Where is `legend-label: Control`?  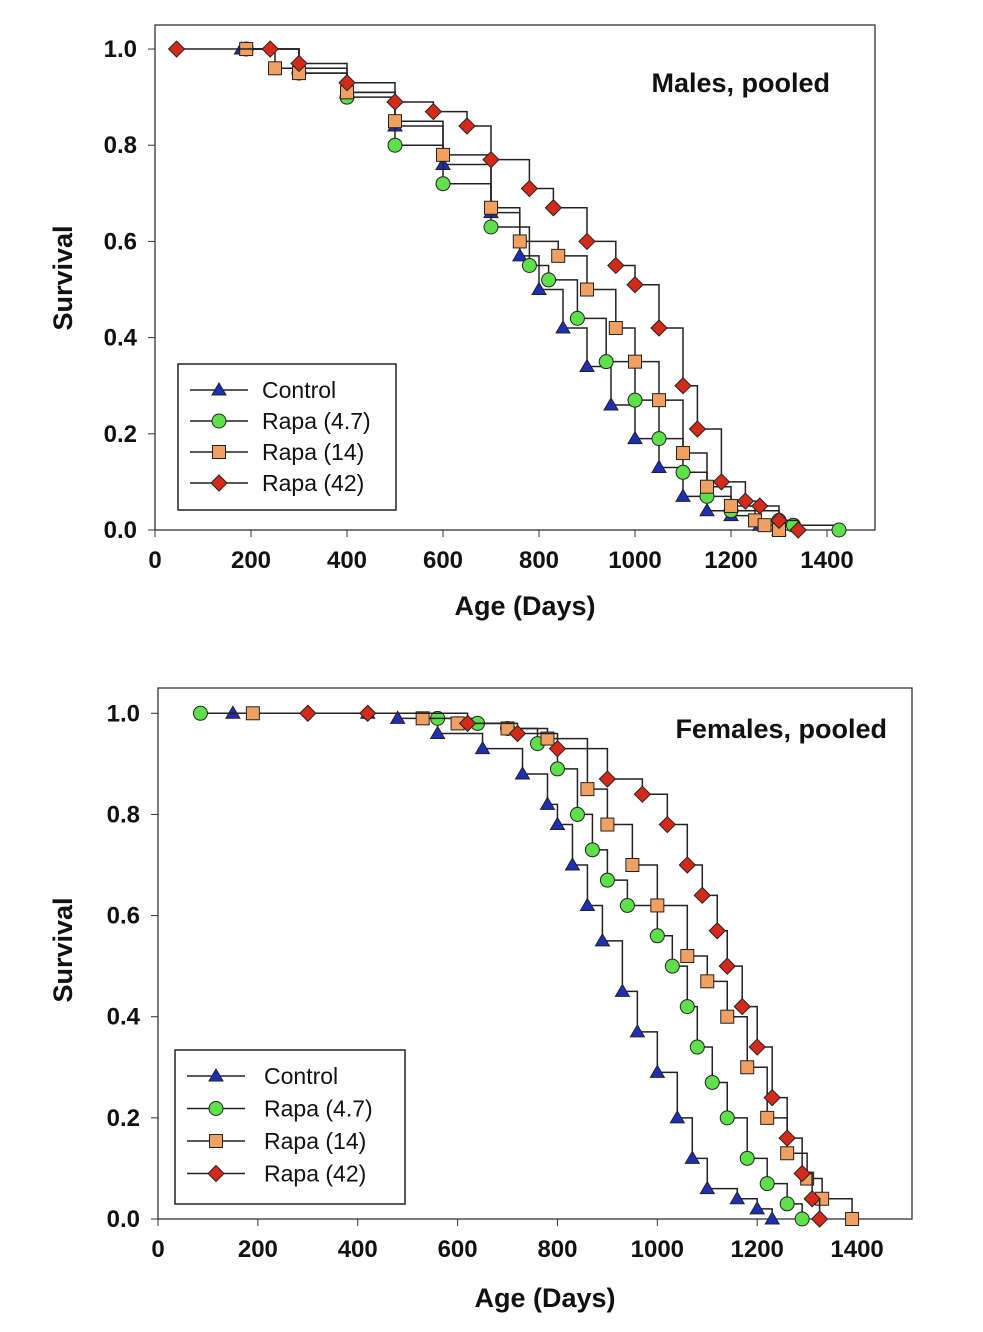 legend-label: Control is located at coordinates (301, 1076).